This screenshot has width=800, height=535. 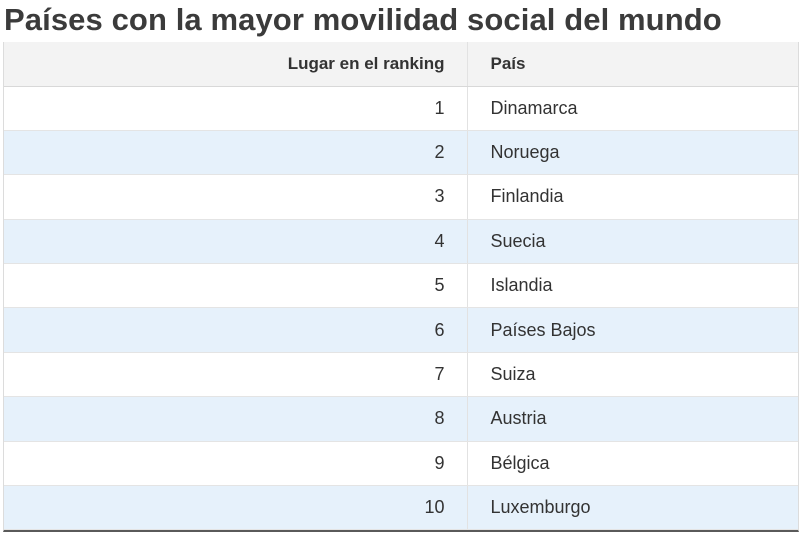 What do you see at coordinates (236, 108) in the screenshot?
I see `rank-cell: 1` at bounding box center [236, 108].